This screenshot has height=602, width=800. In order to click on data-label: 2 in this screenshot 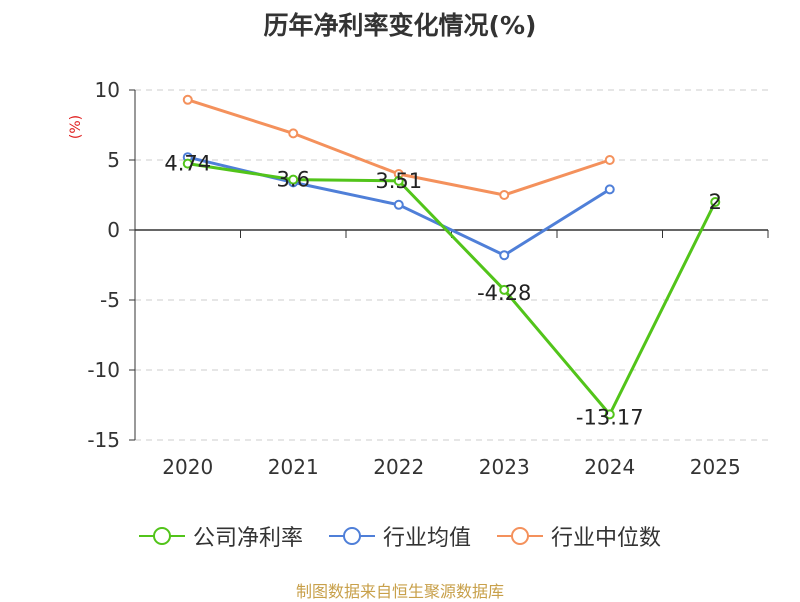, I will do `click(715, 202)`.